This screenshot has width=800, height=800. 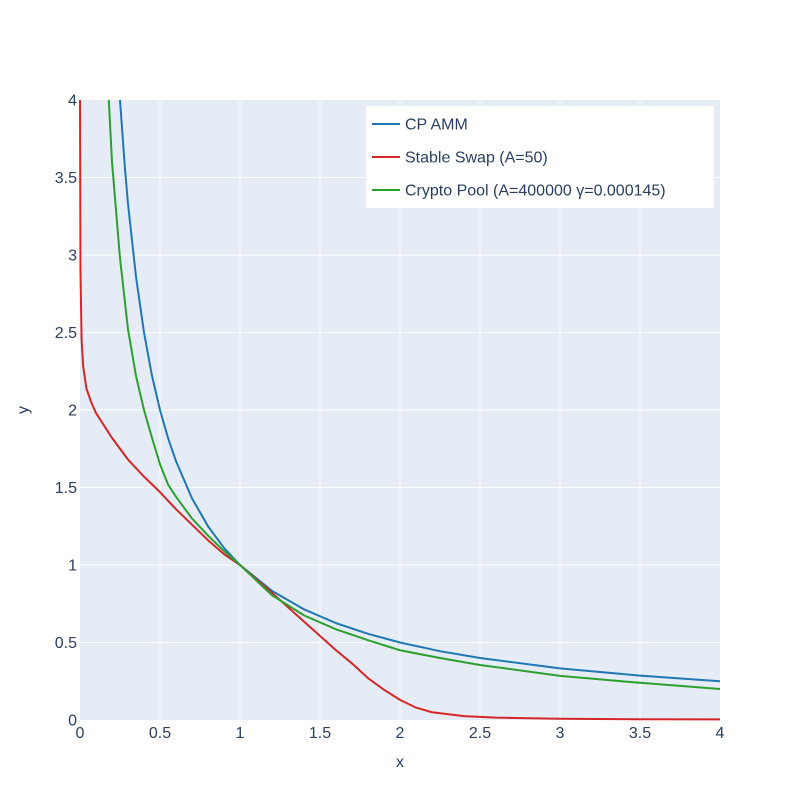 I want to click on x-tick-label: 3.5, so click(x=640, y=733).